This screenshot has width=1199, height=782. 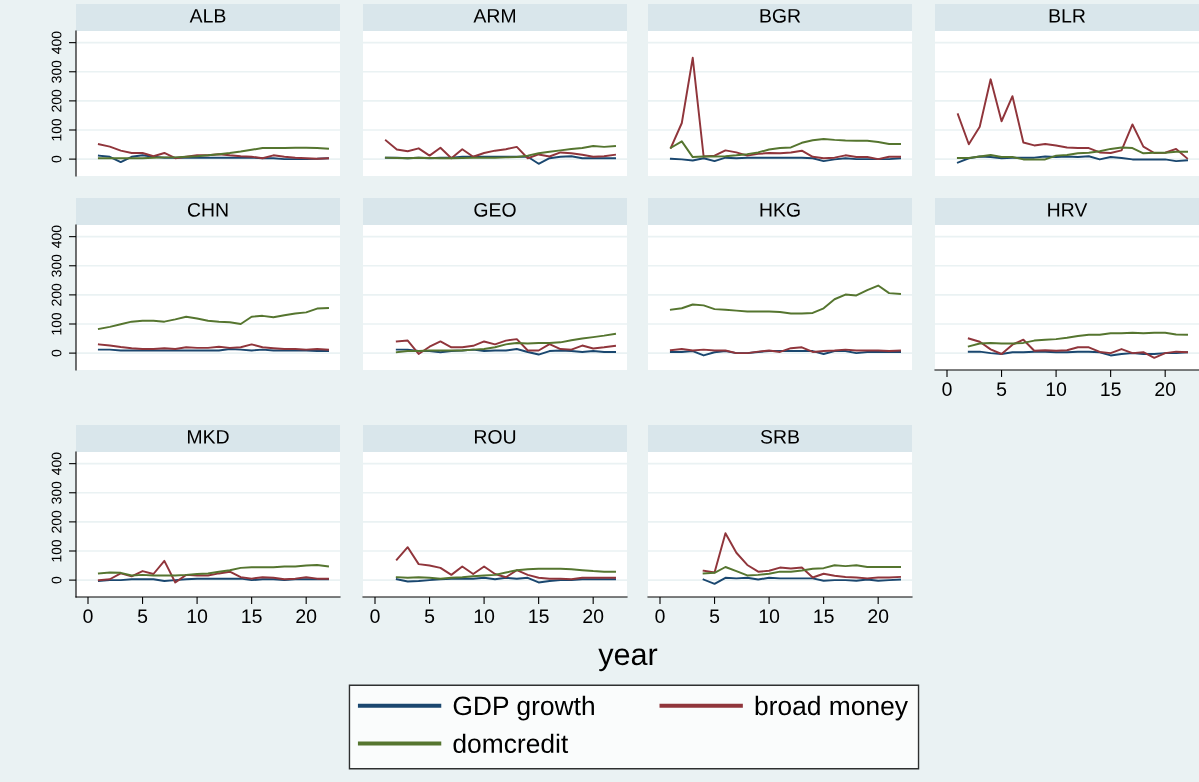 What do you see at coordinates (495, 209) in the screenshot?
I see `chart-title: GEO` at bounding box center [495, 209].